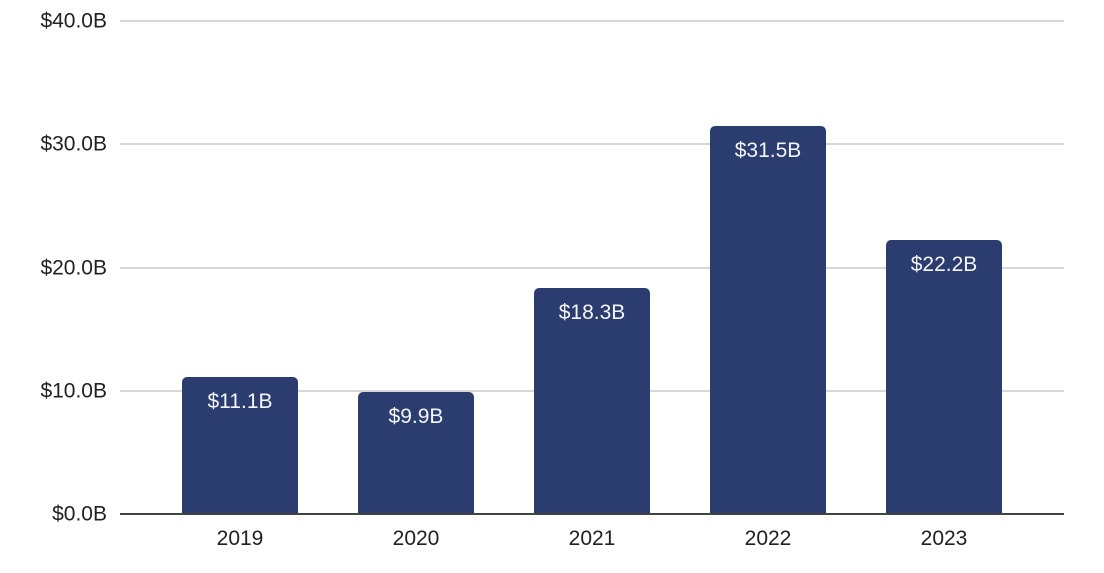 This screenshot has width=1104, height=573. What do you see at coordinates (73, 21) in the screenshot?
I see `y-tick-label: $40.0B` at bounding box center [73, 21].